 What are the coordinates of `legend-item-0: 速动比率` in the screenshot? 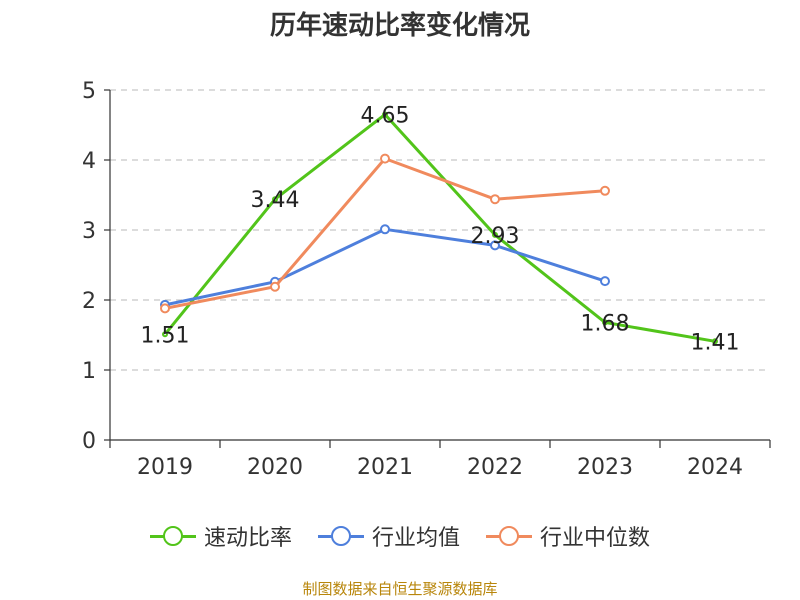 It's located at (220, 536).